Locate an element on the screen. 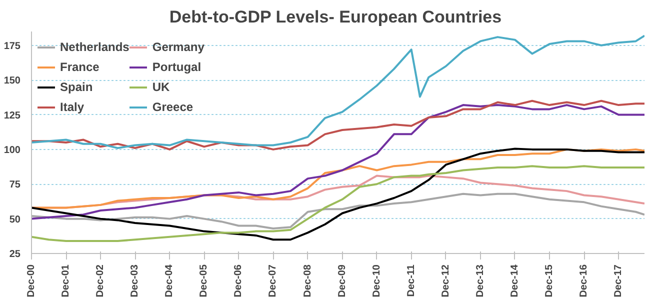  x-tick-label: Dec-01 is located at coordinates (66, 281).